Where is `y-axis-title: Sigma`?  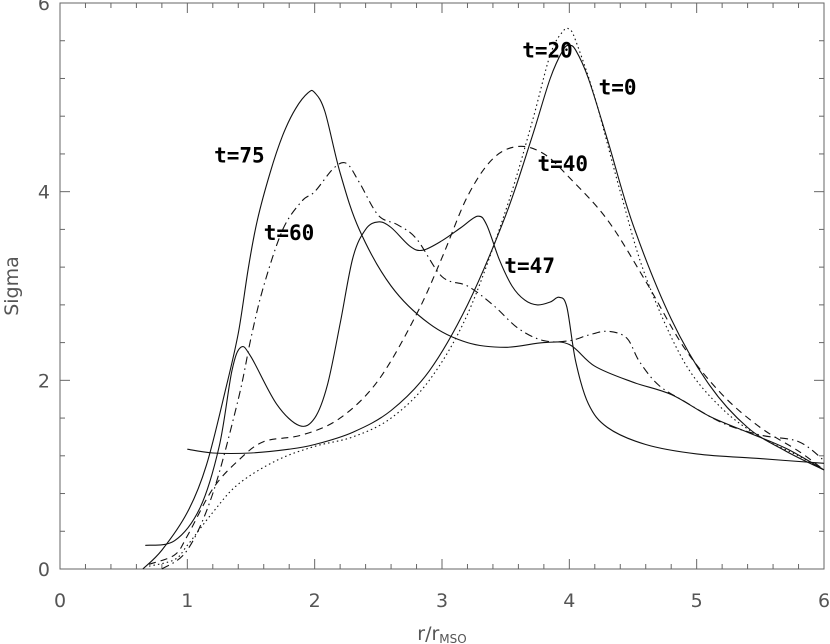 y-axis-title: Sigma is located at coordinates (12, 286).